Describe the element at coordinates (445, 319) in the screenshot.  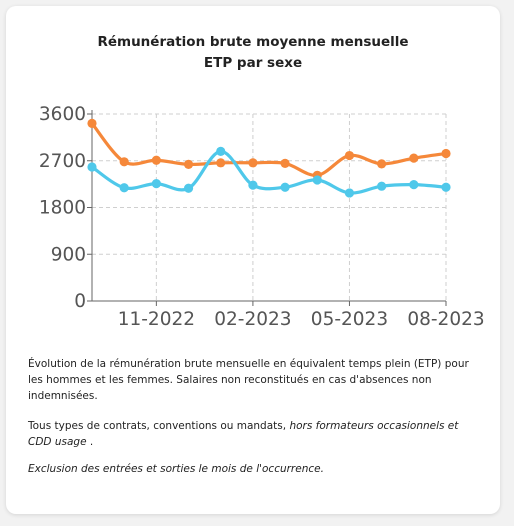
I see `x-tick-label: 08-2023` at that location.